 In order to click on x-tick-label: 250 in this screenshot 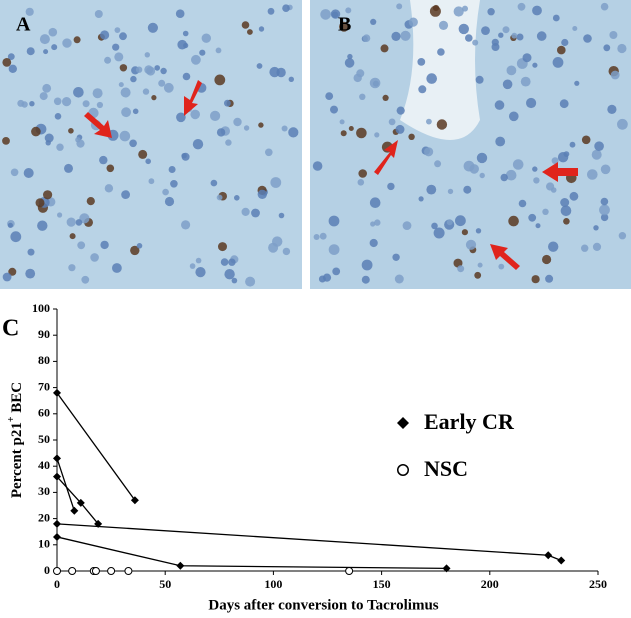, I will do `click(598, 584)`.